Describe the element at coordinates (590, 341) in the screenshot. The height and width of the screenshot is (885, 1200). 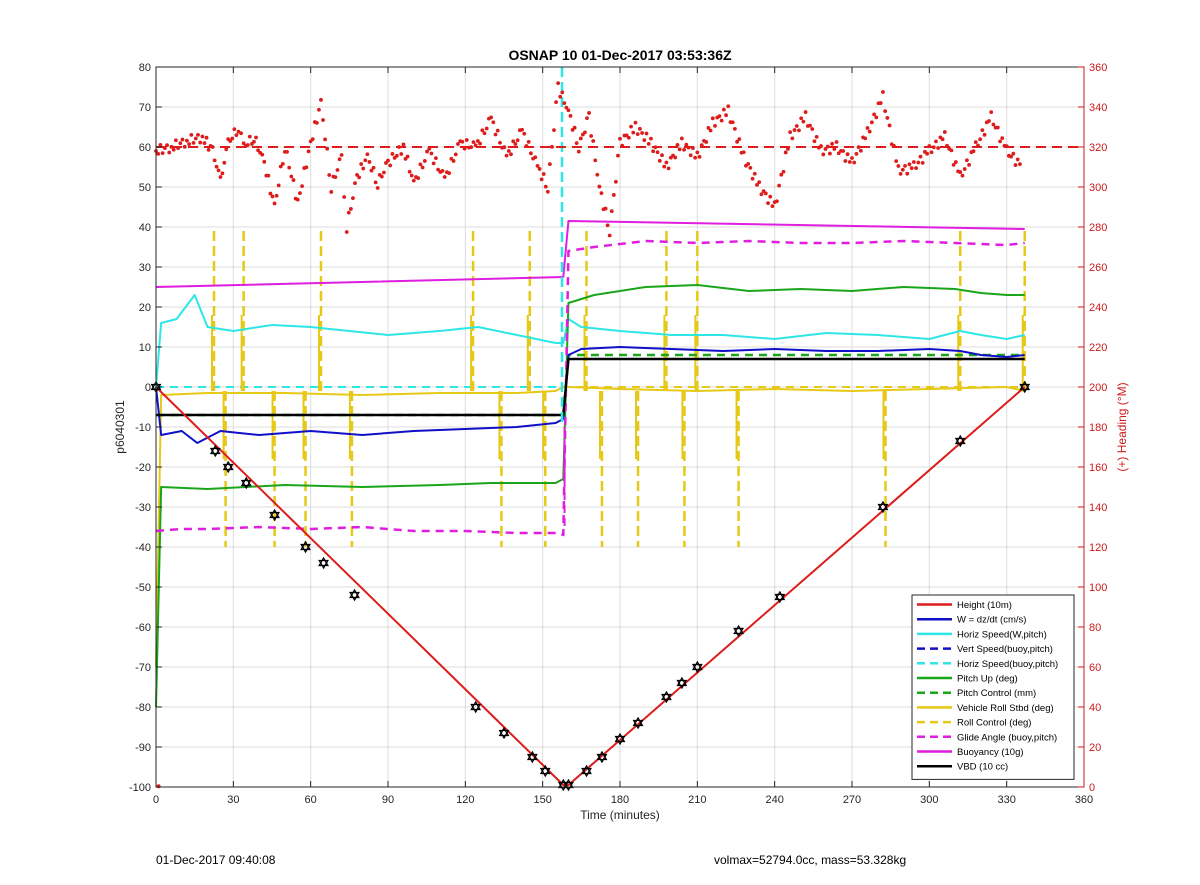
I see `series-horiz-speed-w-pitch` at that location.